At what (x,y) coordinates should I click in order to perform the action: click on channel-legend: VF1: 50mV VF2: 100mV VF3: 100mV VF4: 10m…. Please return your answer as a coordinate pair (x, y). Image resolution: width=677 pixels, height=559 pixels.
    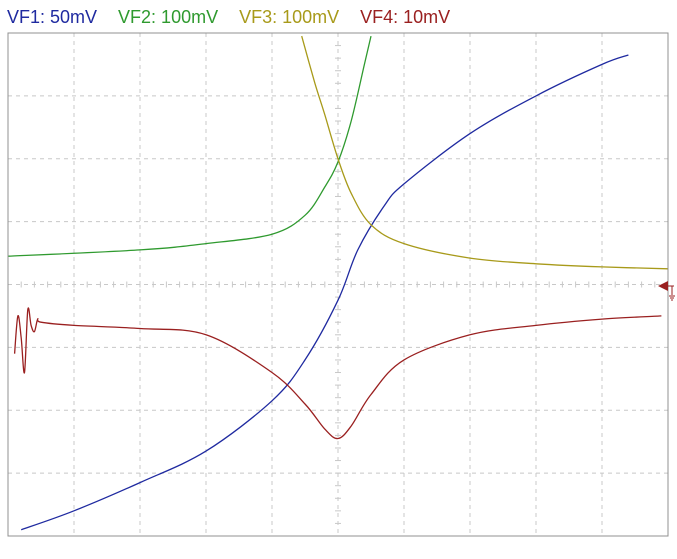
    Looking at the image, I should click on (239, 17).